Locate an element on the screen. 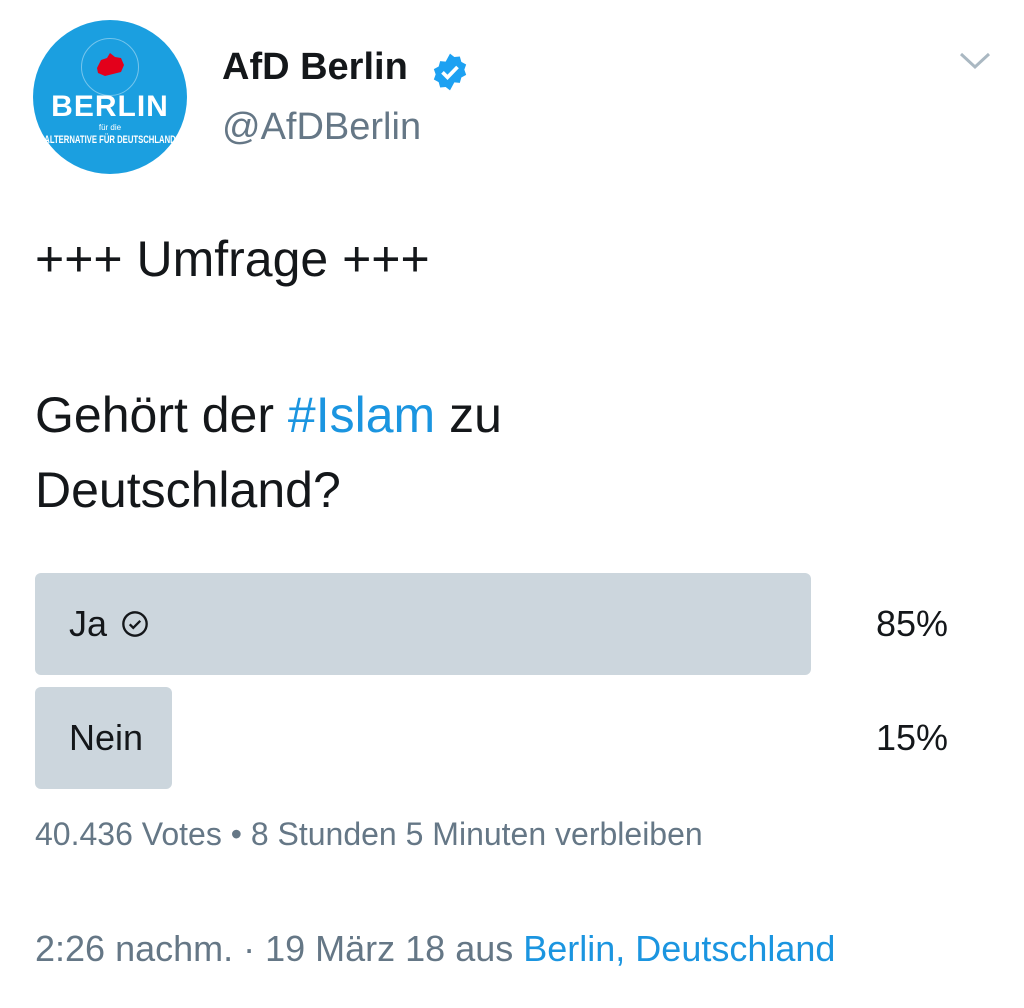  author-handle: @AfDBerlin is located at coordinates (322, 127).